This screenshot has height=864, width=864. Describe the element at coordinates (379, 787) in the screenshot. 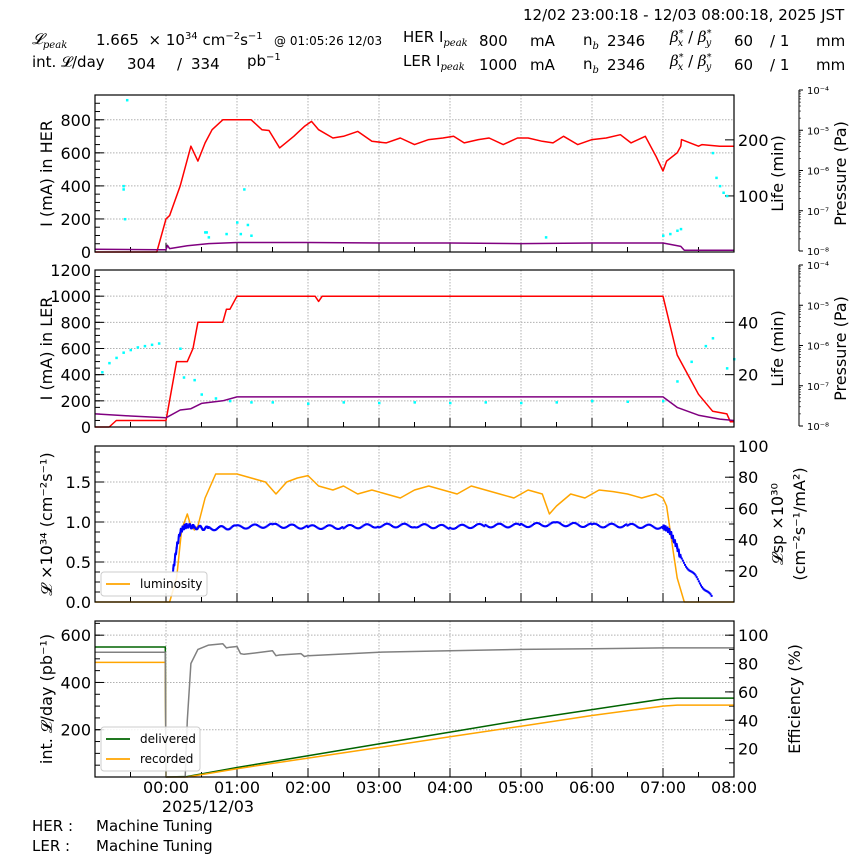

I see `x-tick-label: 03:00` at that location.